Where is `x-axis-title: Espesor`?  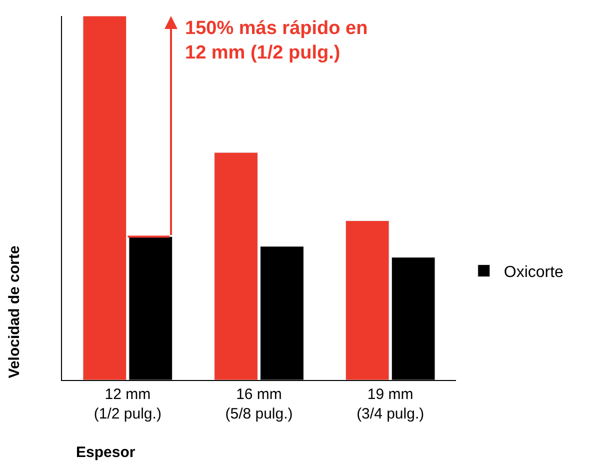
x-axis-title: Espesor is located at coordinates (106, 452).